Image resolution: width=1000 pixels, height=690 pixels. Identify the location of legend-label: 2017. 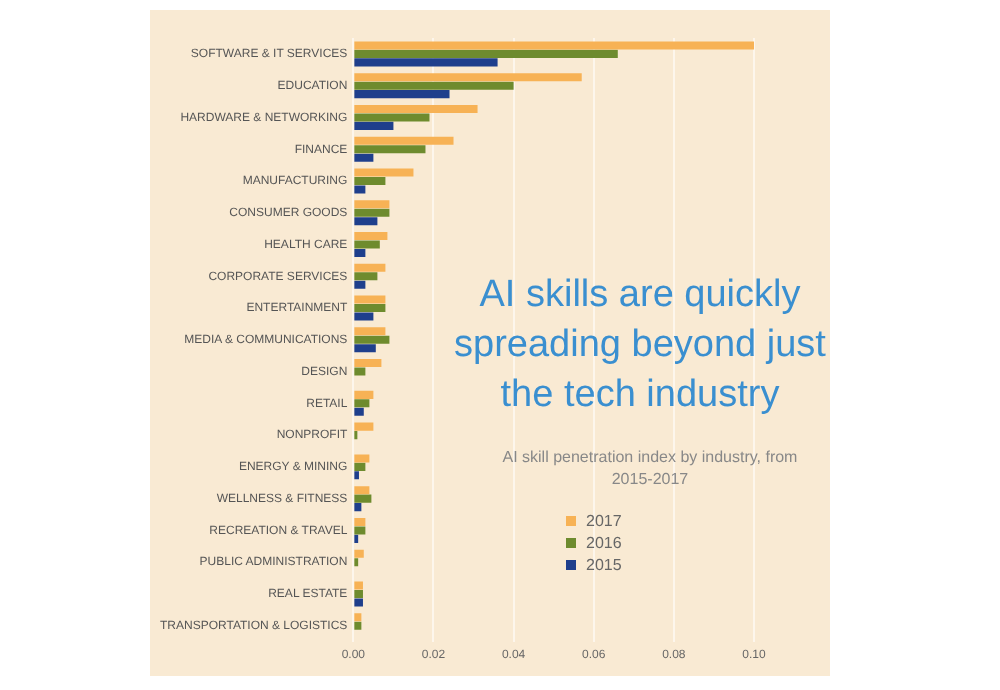
(604, 521).